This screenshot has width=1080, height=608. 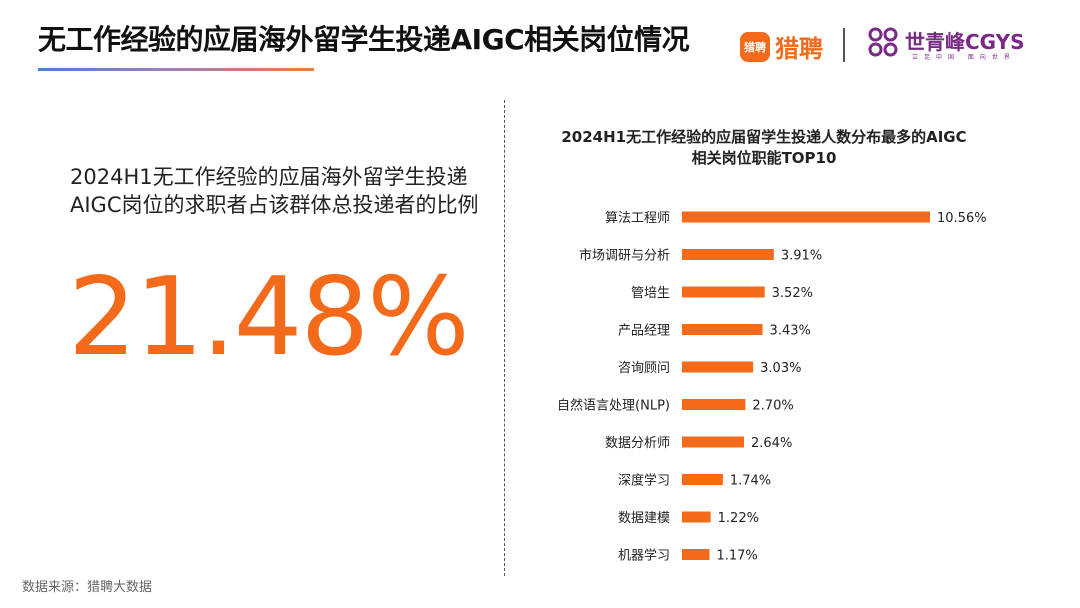 What do you see at coordinates (269, 317) in the screenshot?
I see `metric-value: 21.48%` at bounding box center [269, 317].